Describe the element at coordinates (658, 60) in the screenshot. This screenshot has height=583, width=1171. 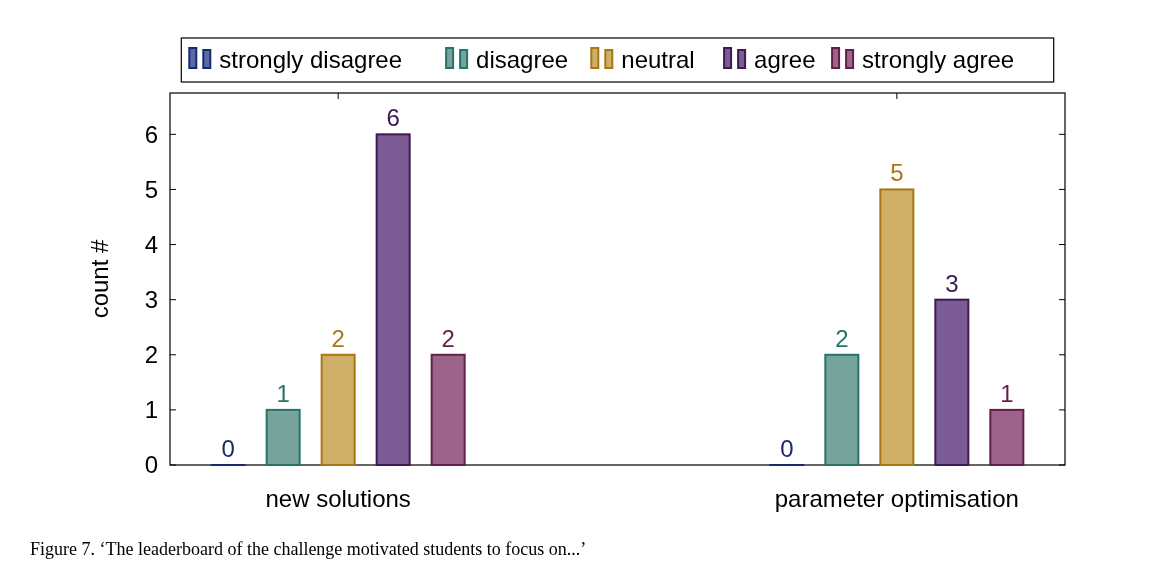
I see `legend-label: neutral` at that location.